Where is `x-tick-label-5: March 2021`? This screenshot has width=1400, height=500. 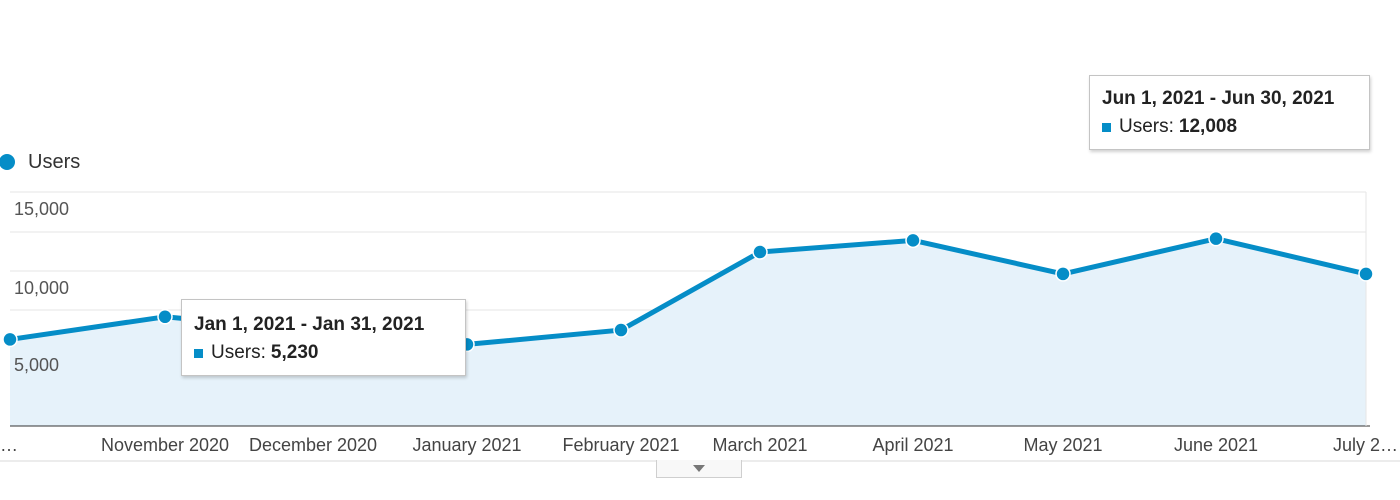
x-tick-label-5: March 2021 is located at coordinates (759, 445).